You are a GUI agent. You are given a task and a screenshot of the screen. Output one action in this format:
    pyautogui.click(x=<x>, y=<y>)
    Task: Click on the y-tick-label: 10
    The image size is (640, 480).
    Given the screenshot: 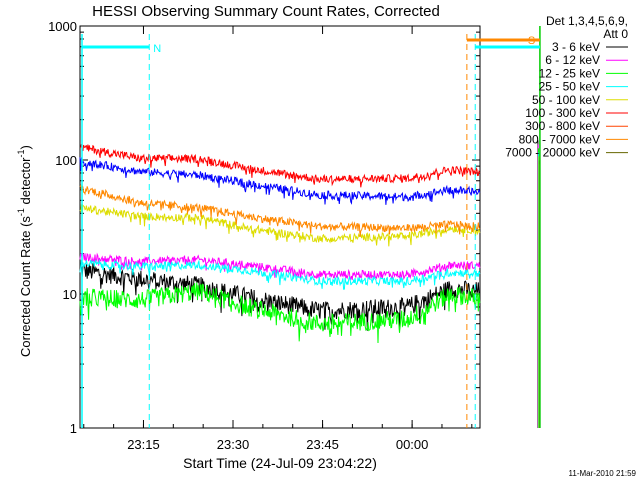 What is the action you would take?
    pyautogui.click(x=70, y=294)
    